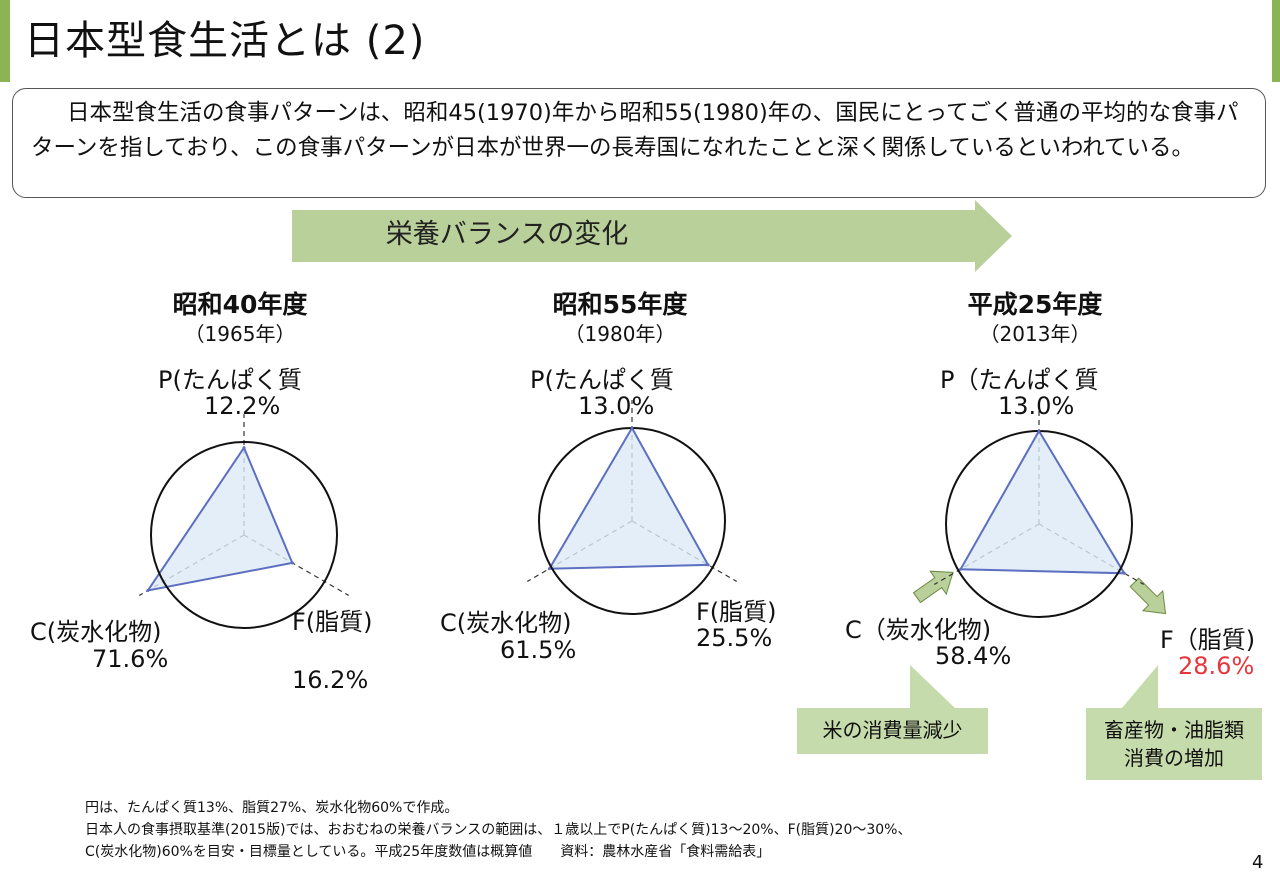  Describe the element at coordinates (1035, 334) in the screenshot. I see `chart-2013-year: （2013年）` at that location.